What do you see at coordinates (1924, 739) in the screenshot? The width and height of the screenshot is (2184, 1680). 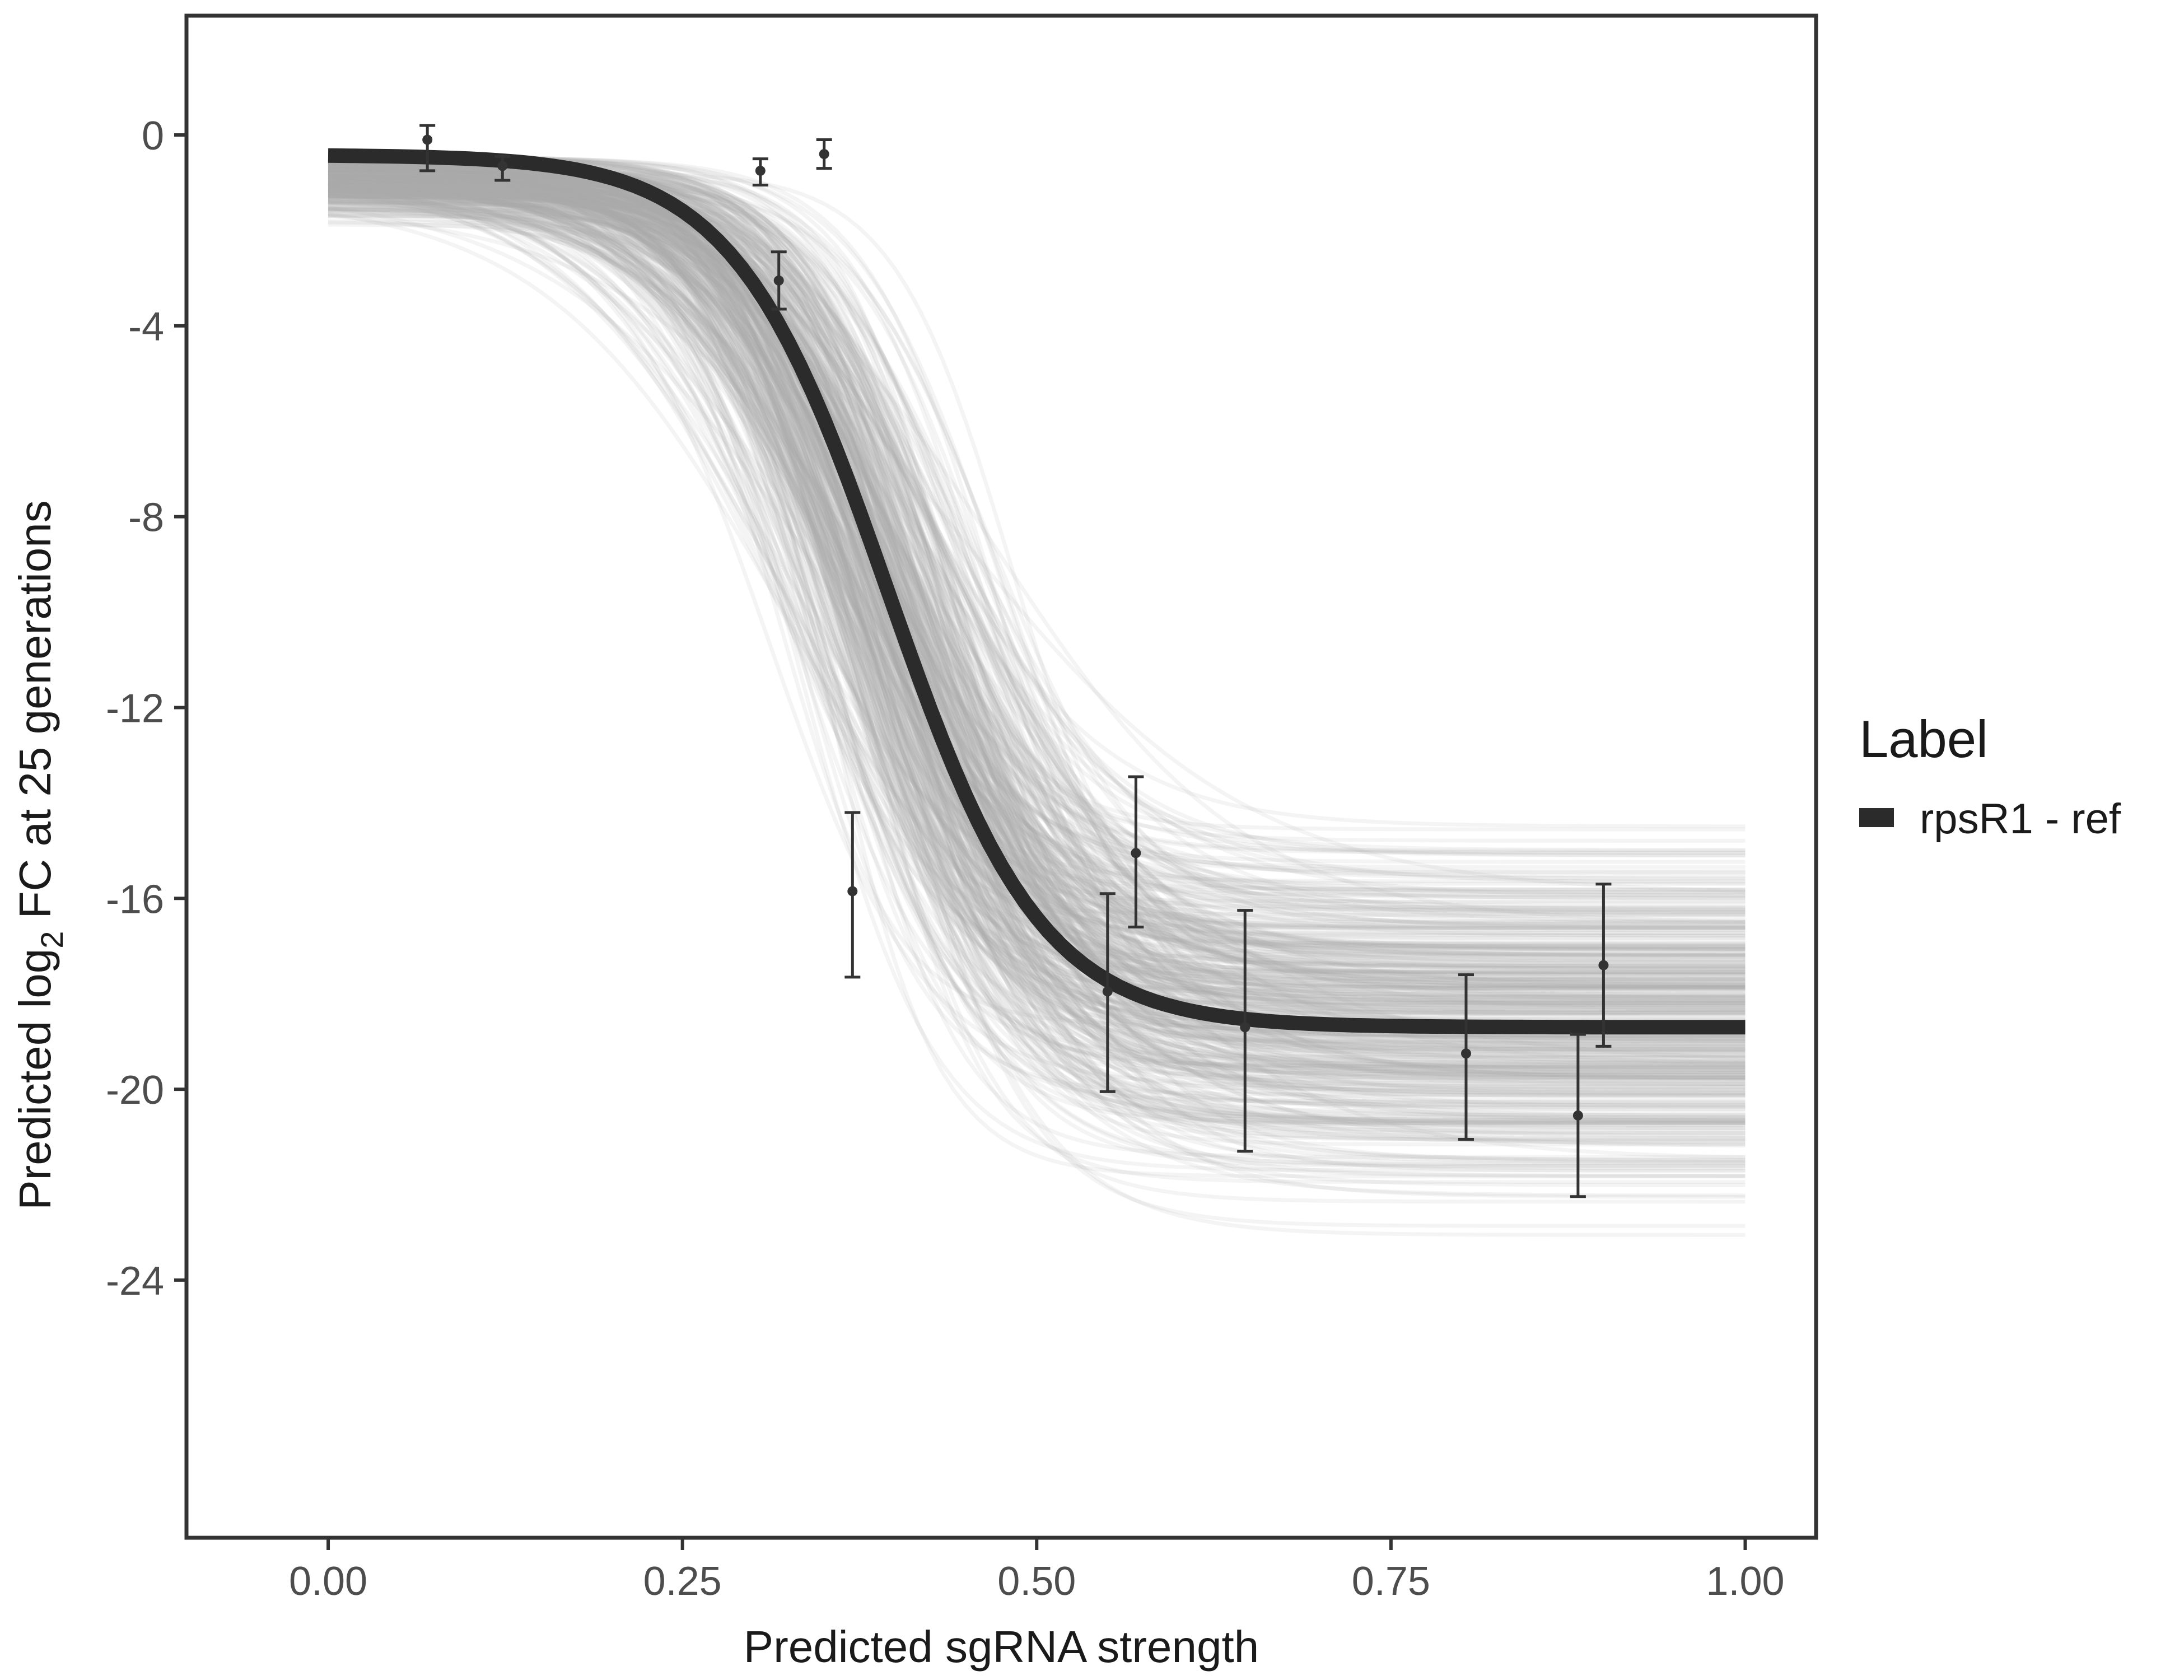 I see `legend-title: Label` at bounding box center [1924, 739].